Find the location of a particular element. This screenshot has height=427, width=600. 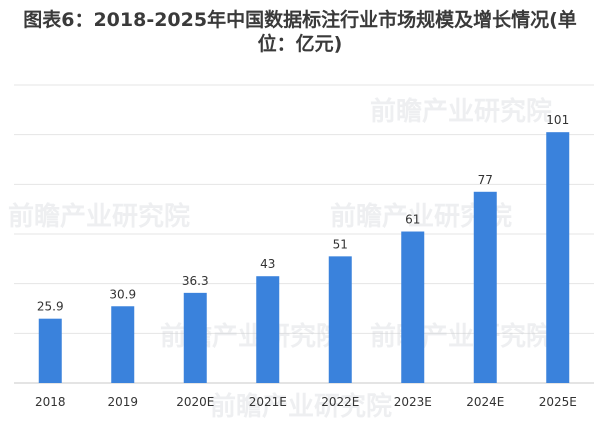

x-tick-label: 2025E is located at coordinates (558, 402).